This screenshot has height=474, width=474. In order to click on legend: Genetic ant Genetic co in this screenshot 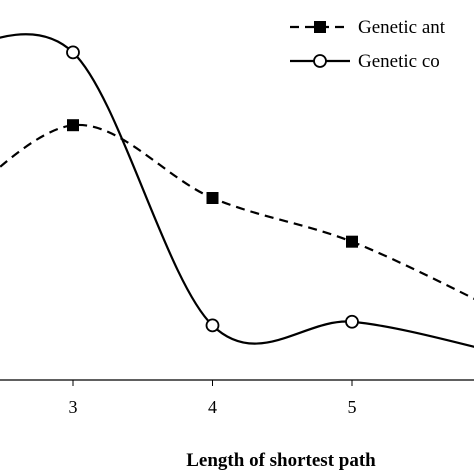, I will do `click(368, 44)`.